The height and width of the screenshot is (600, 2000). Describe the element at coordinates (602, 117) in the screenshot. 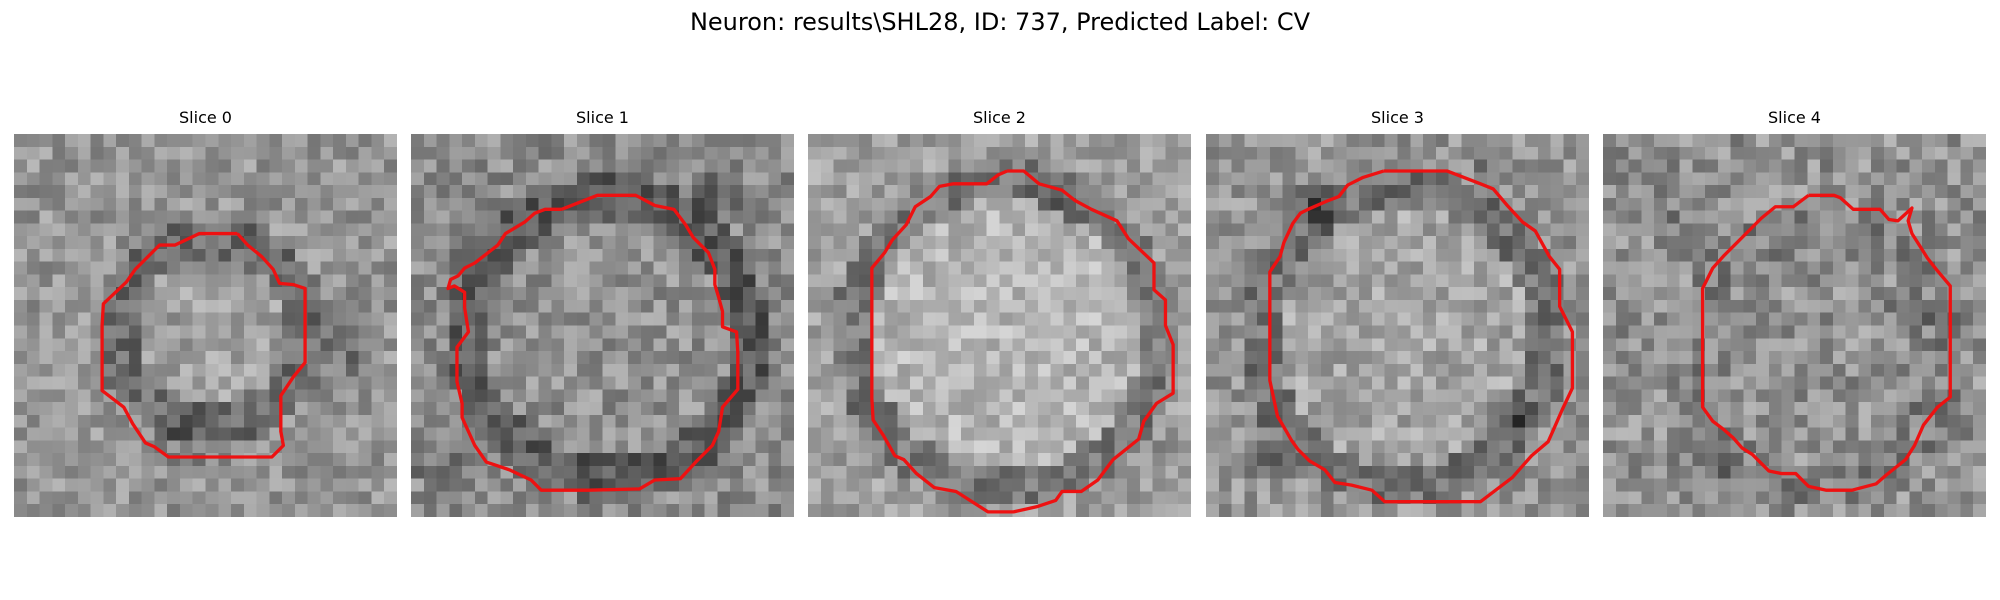

I see `slice-title: Slice 1` at that location.